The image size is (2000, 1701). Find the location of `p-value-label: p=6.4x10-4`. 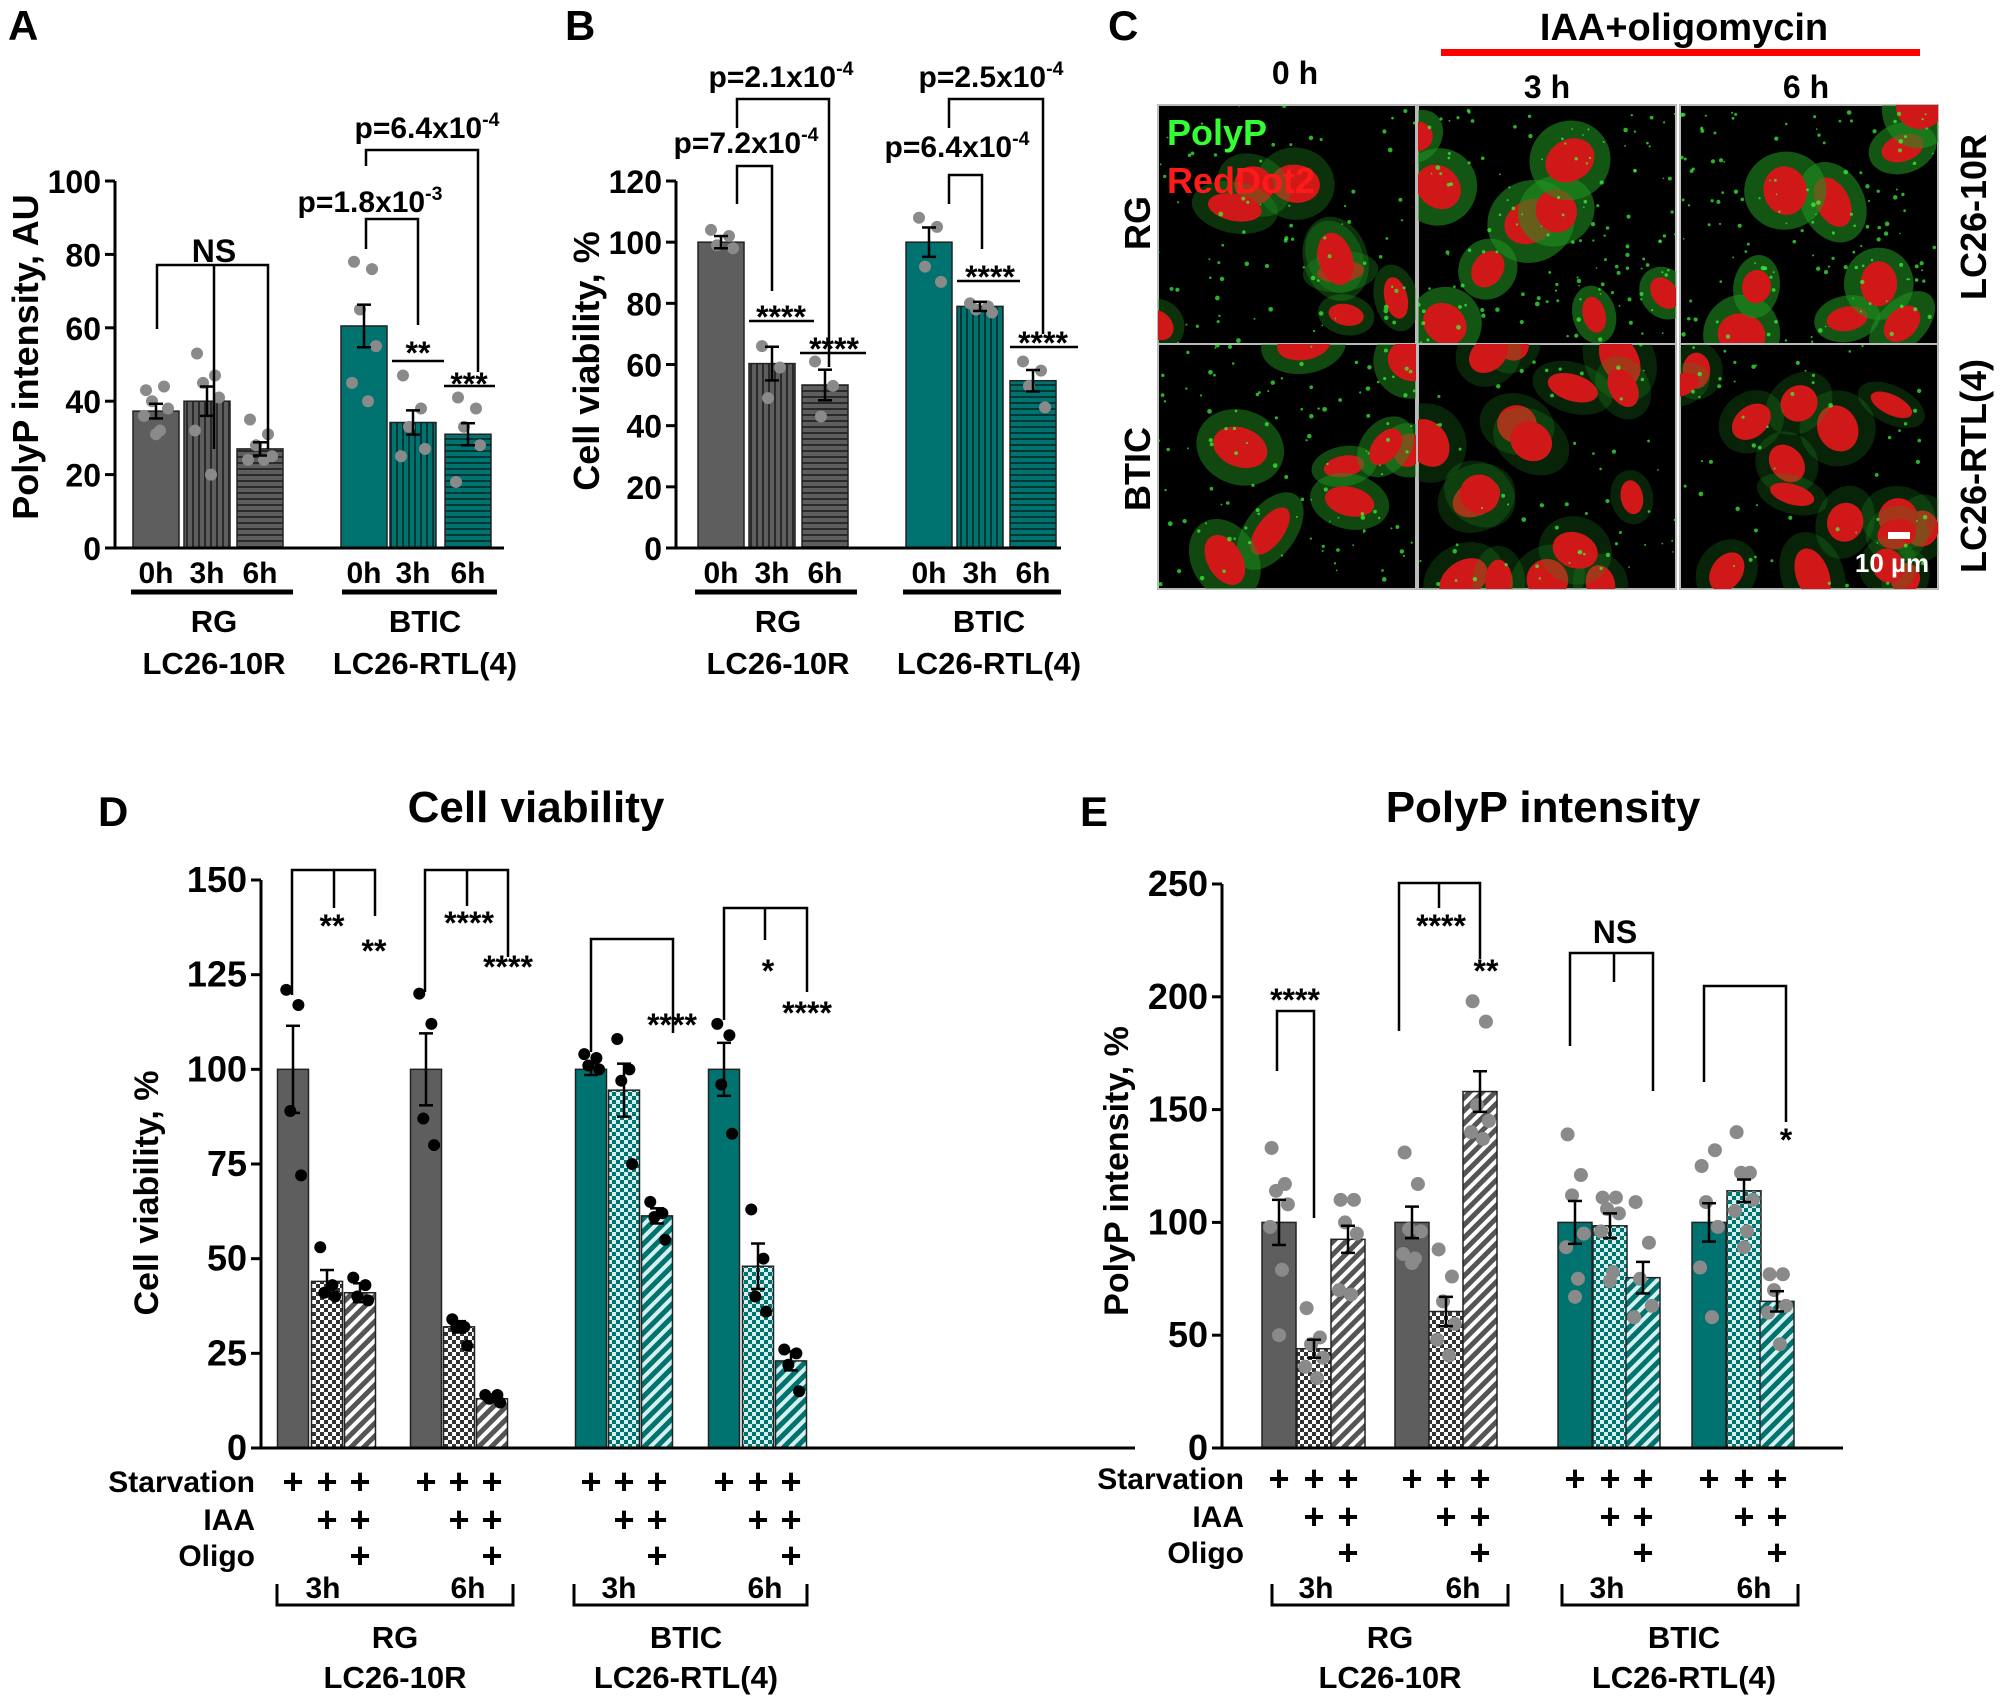

p-value-label: p=6.4x10-4 is located at coordinates (427, 127).